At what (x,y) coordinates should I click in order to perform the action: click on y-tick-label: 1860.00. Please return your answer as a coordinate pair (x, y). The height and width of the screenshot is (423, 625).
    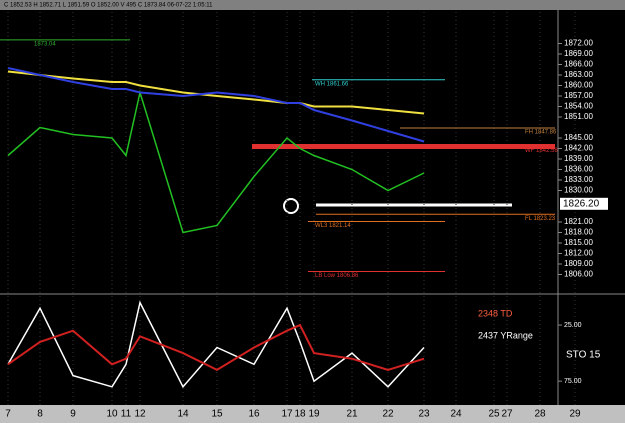
    Looking at the image, I should click on (578, 85).